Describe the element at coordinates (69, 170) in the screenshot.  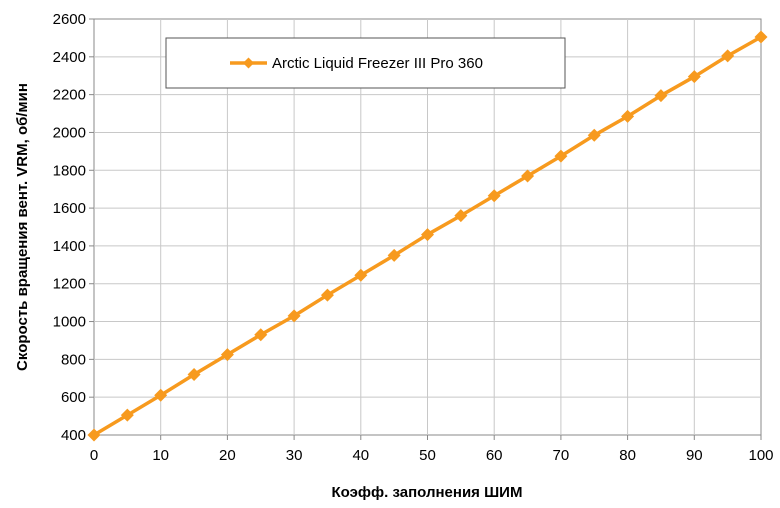
I see `y-tick-label: 1800` at that location.